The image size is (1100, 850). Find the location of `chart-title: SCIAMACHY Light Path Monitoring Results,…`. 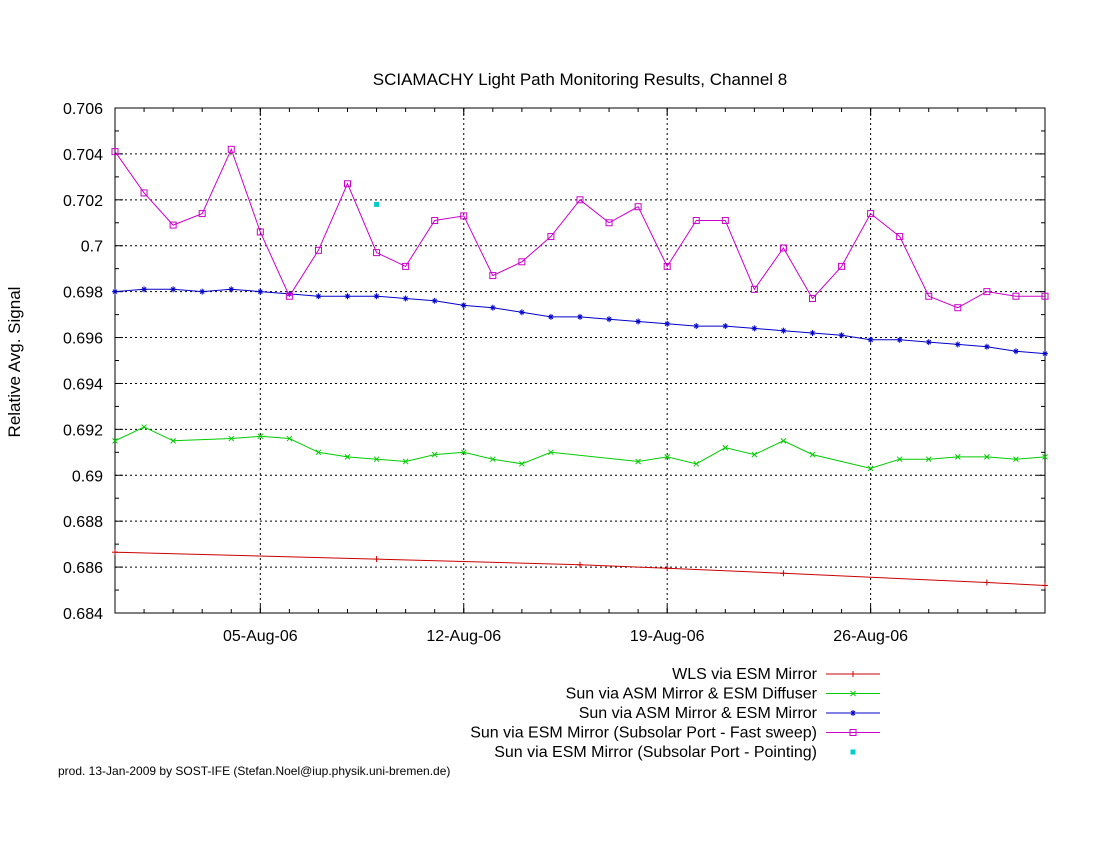

chart-title: SCIAMACHY Light Path Monitoring Results,… is located at coordinates (580, 79).